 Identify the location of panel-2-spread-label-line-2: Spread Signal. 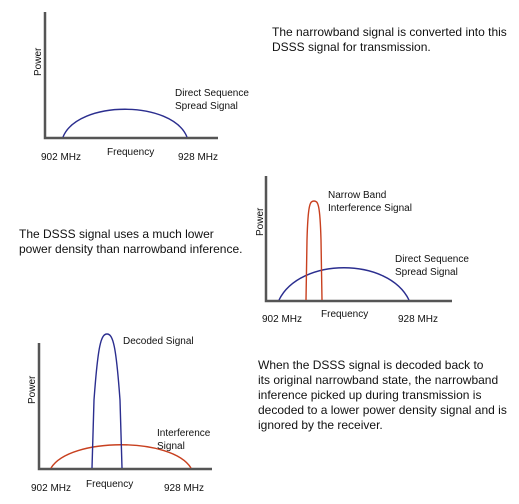
(426, 272).